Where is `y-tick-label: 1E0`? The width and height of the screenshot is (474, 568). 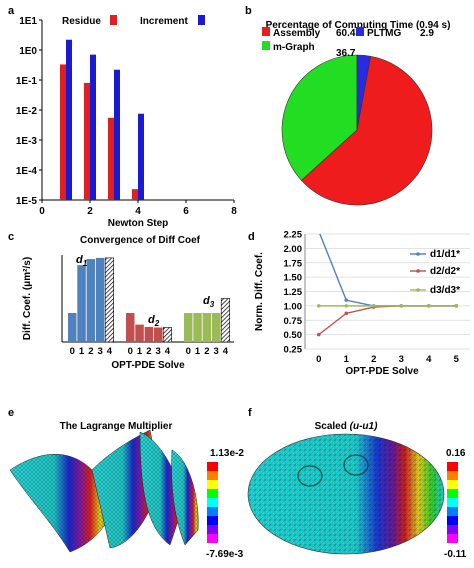
y-tick-label: 1E0 is located at coordinates (28, 51).